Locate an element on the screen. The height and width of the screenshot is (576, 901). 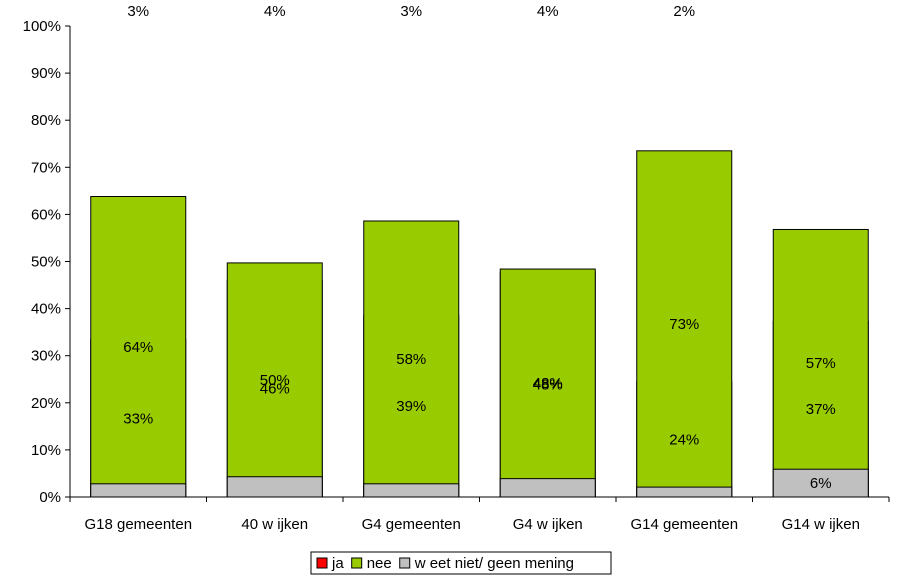
data-label: 50% is located at coordinates (275, 380).